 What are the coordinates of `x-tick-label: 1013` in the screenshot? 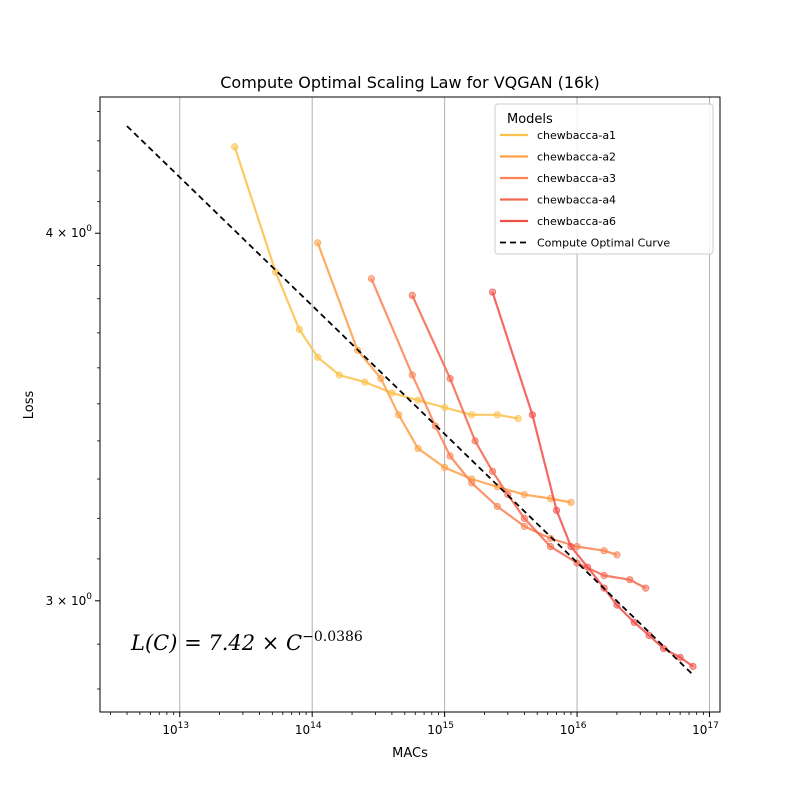 It's located at (175, 729).